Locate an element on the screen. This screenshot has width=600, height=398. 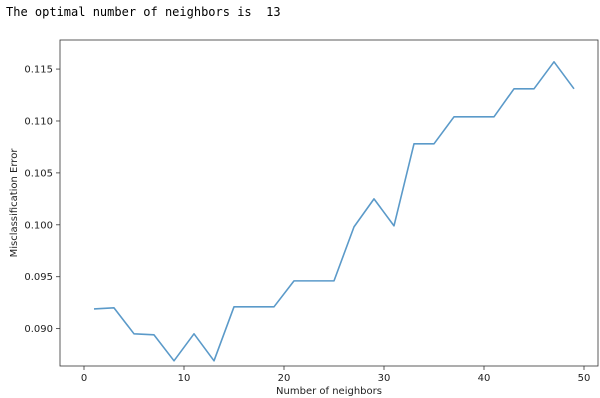
x-tick-label: 50 is located at coordinates (584, 378).